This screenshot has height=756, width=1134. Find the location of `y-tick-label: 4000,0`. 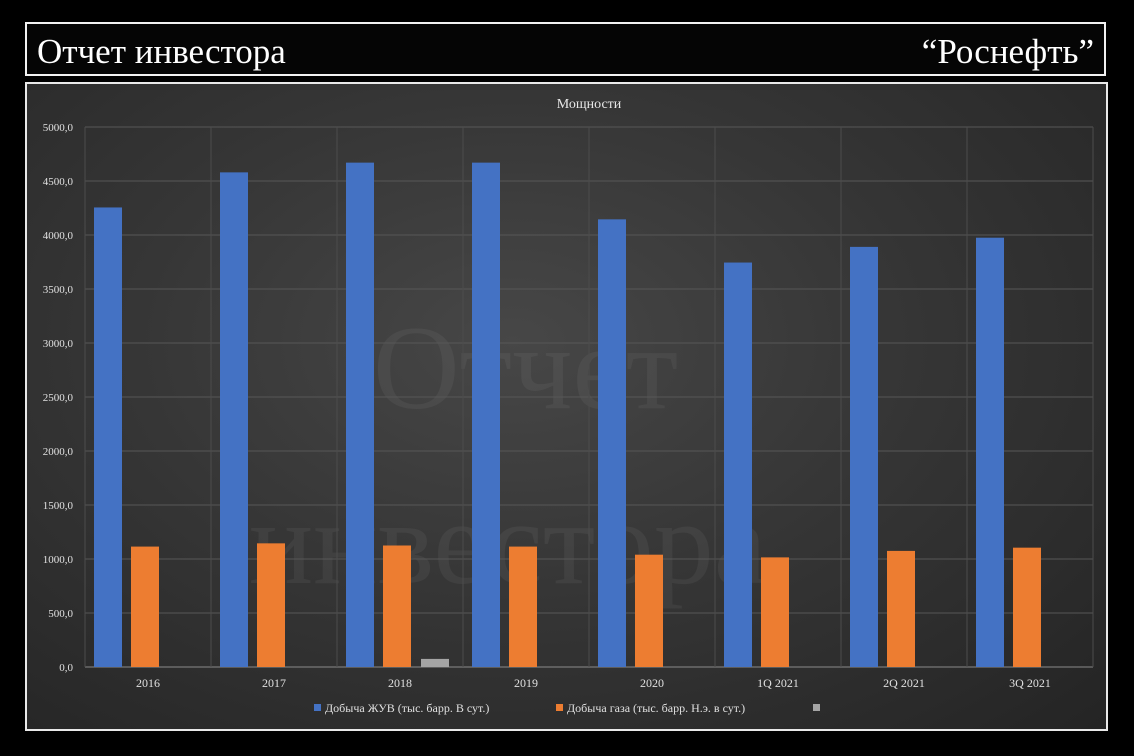

y-tick-label: 4000,0 is located at coordinates (58, 236).